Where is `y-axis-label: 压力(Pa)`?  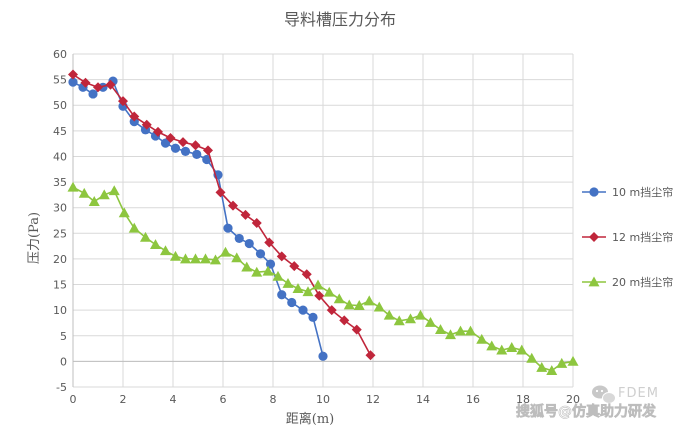 y-axis-label: 压力(Pa) is located at coordinates (34, 238).